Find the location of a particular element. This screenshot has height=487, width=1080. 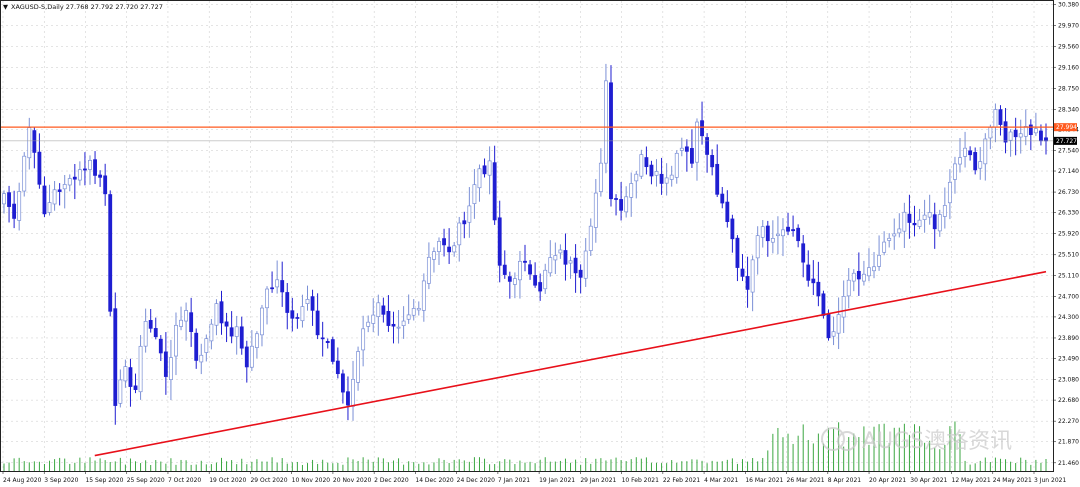

x-tick-label: 25 Sep 2020 is located at coordinates (146, 480).